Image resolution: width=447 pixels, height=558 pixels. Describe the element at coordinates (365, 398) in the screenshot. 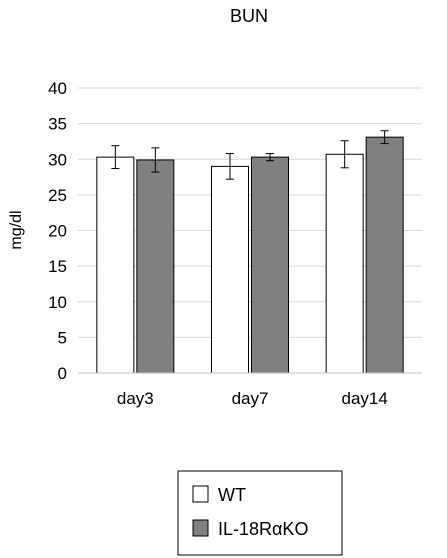

I see `x-category-label: day14` at that location.